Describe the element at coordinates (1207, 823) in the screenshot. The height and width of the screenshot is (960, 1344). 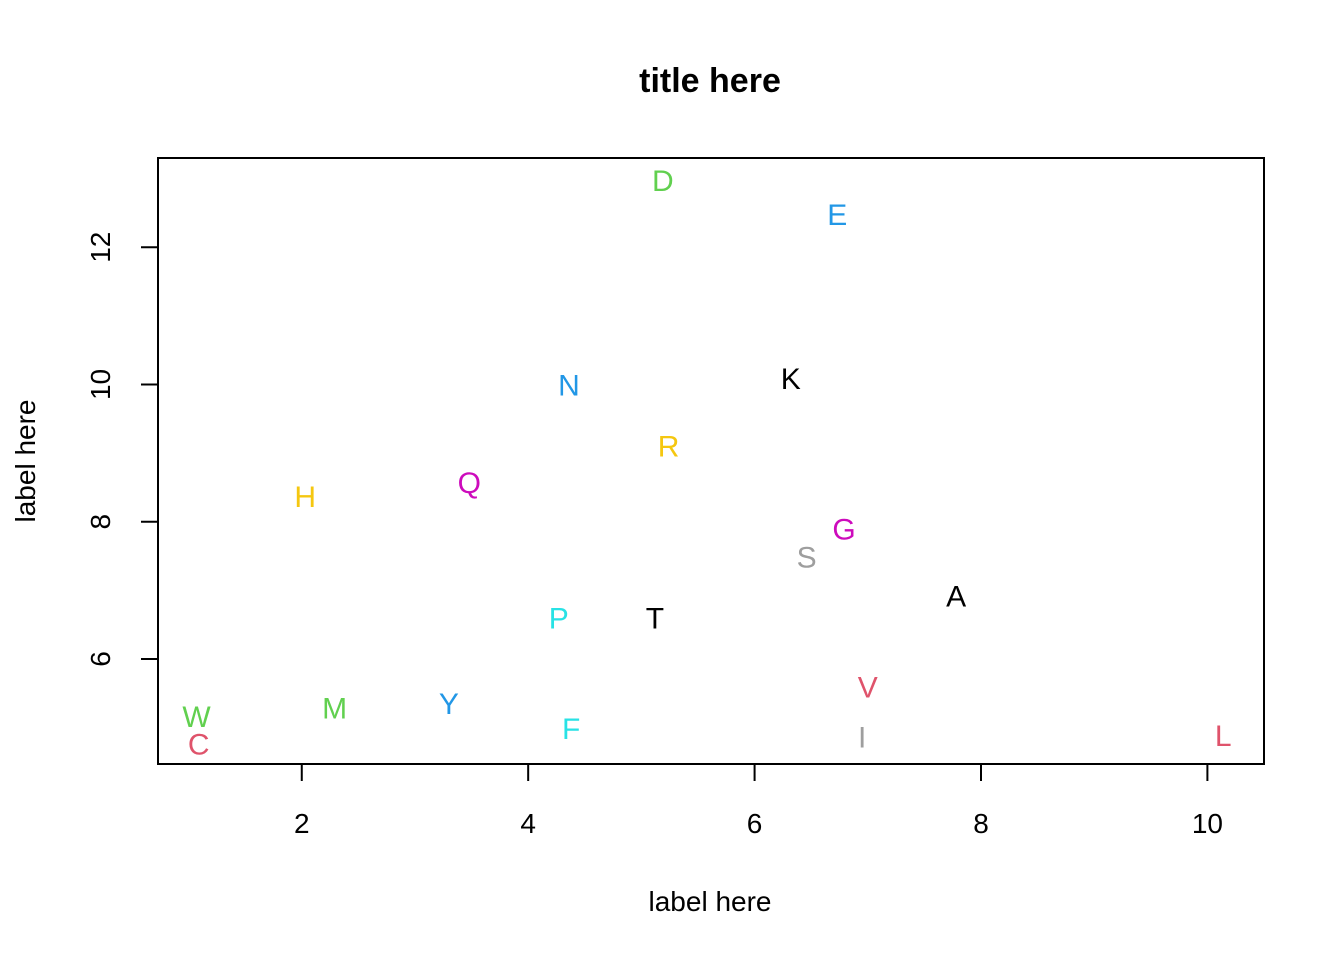
I see `x-tick-label: 10` at that location.